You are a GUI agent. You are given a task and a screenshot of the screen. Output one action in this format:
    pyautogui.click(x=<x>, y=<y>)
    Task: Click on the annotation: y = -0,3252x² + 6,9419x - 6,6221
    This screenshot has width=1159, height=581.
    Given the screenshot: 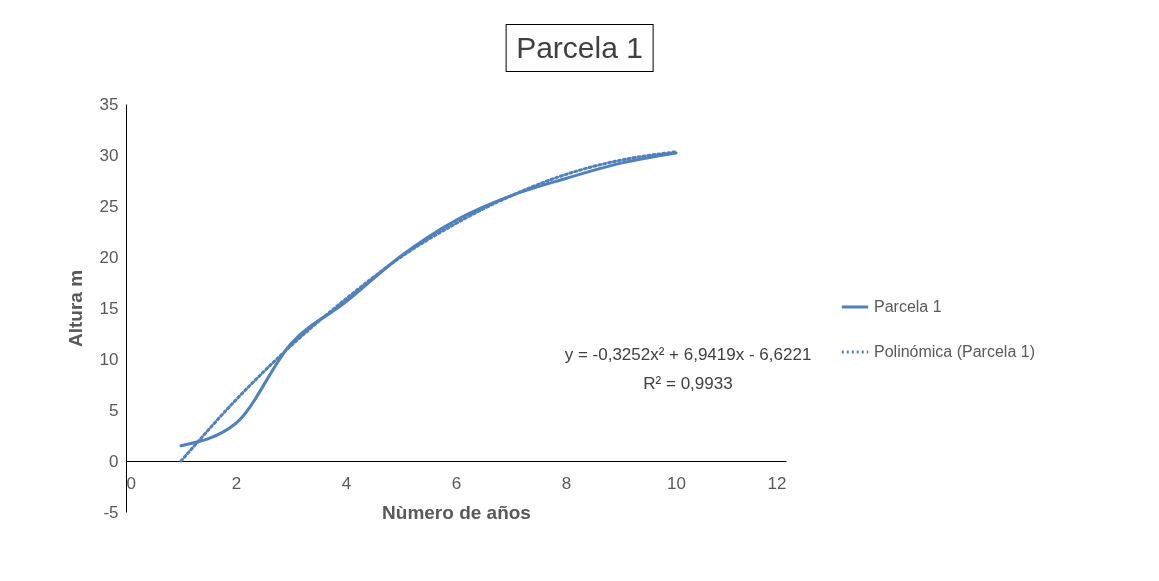 What is the action you would take?
    pyautogui.click(x=688, y=354)
    